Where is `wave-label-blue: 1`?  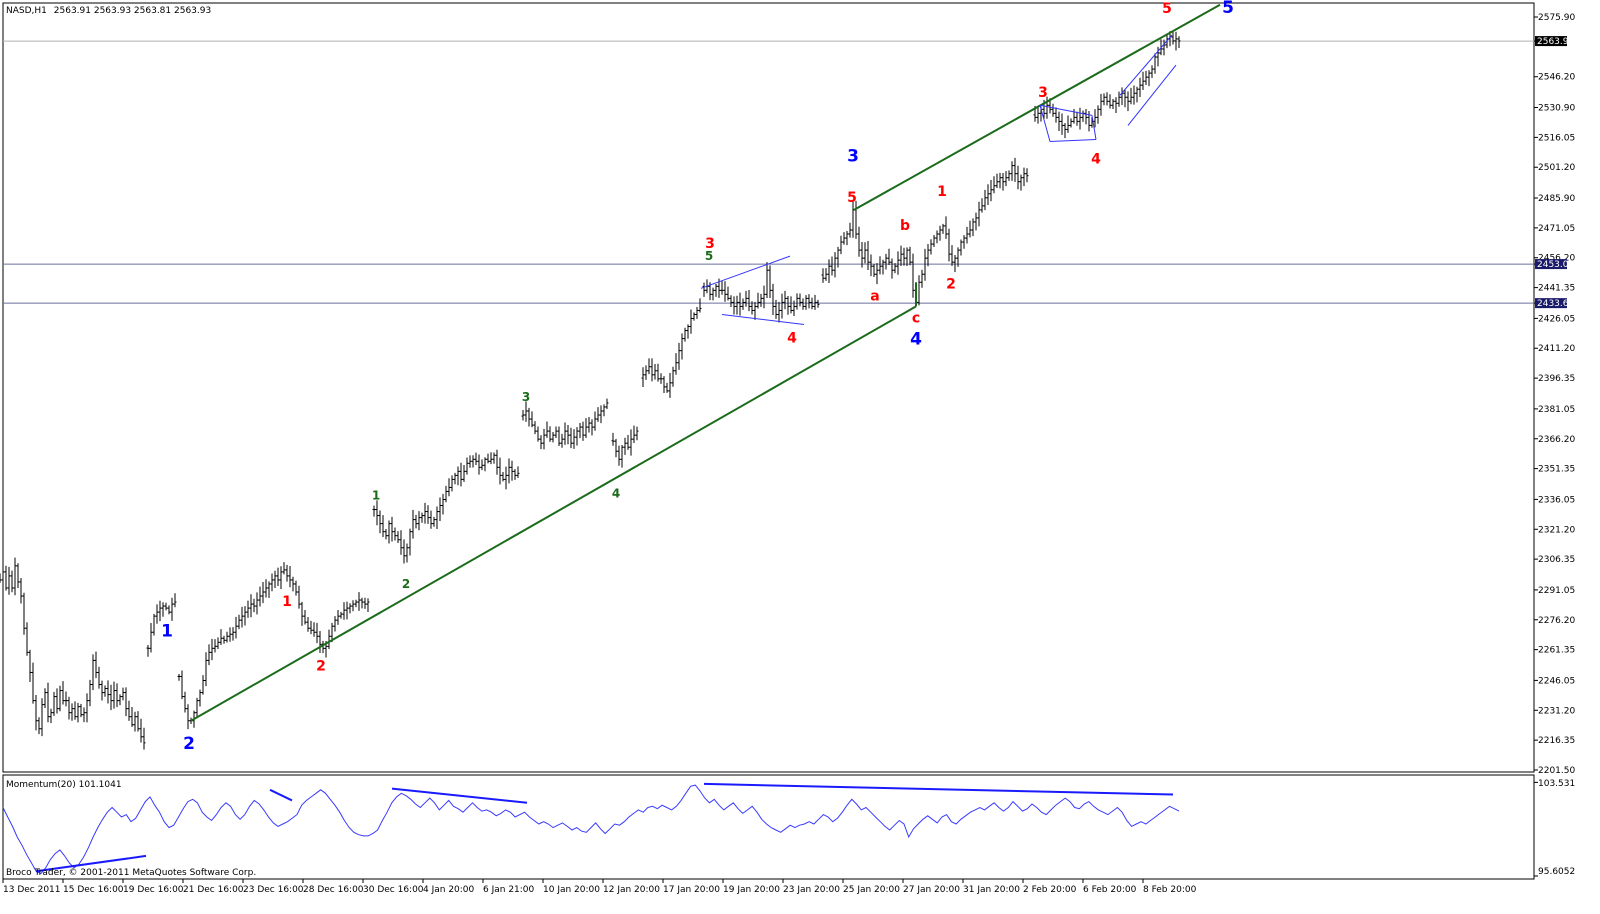 wave-label-blue: 1 is located at coordinates (167, 631).